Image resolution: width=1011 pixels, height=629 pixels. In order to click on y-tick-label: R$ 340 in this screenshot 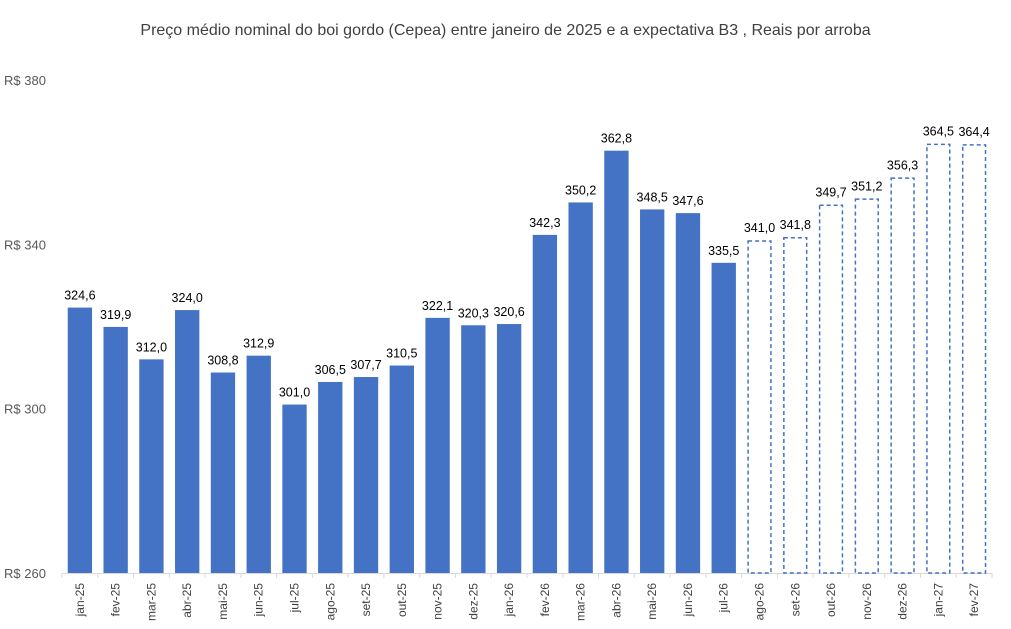, I will do `click(25, 244)`.